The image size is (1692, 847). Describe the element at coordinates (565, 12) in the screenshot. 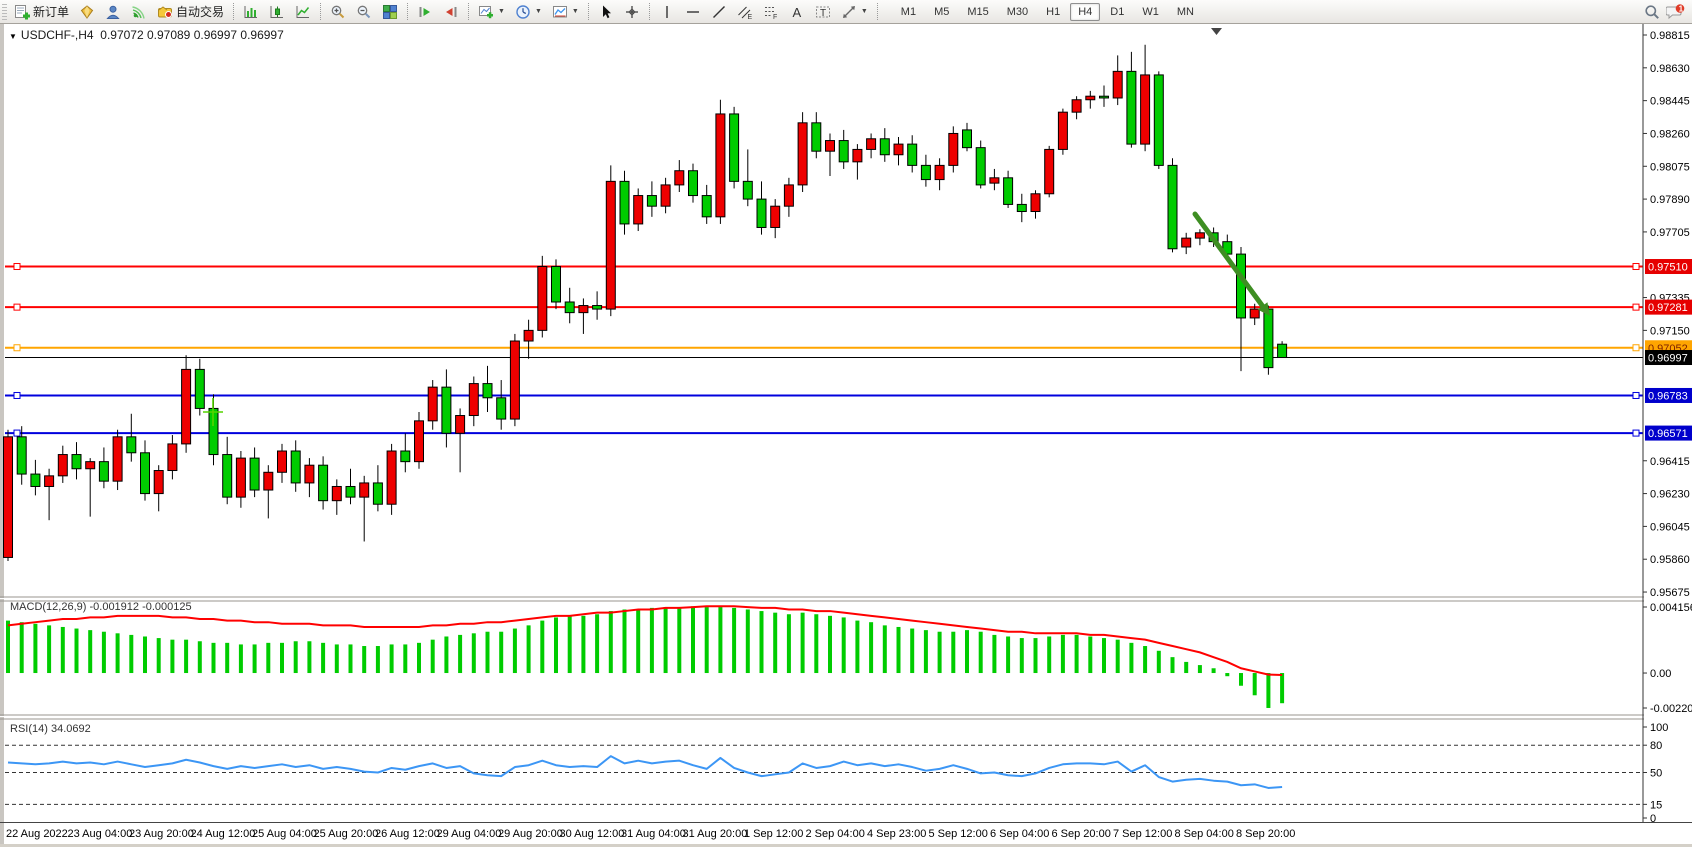

I see `templates-button: ▼` at that location.